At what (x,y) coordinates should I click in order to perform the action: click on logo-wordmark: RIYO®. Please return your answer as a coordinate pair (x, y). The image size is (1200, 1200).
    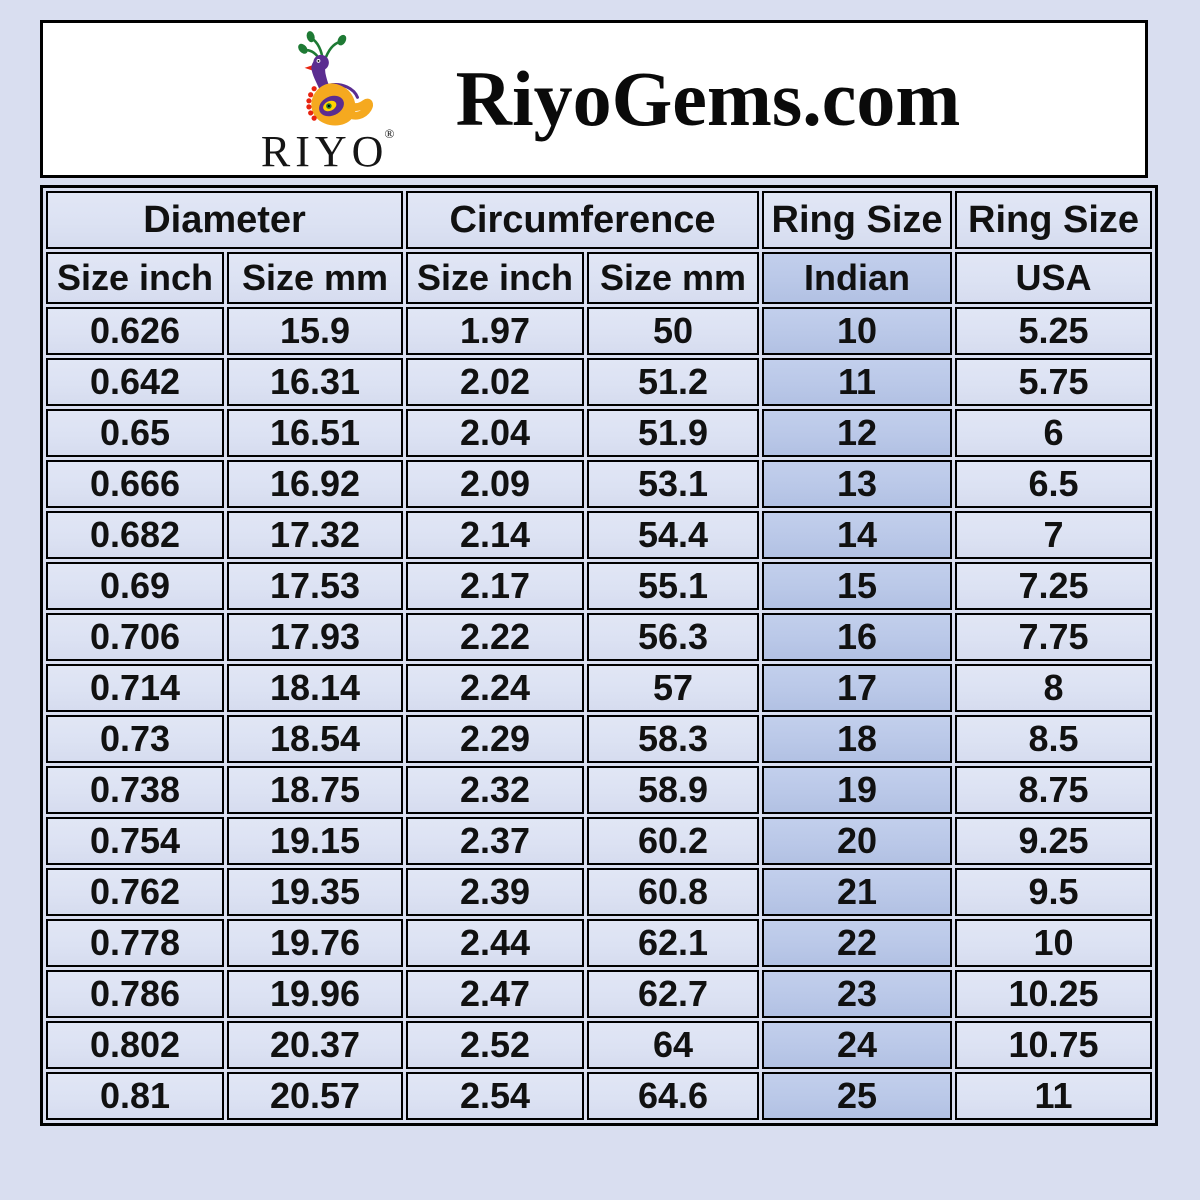
    Looking at the image, I should click on (328, 150).